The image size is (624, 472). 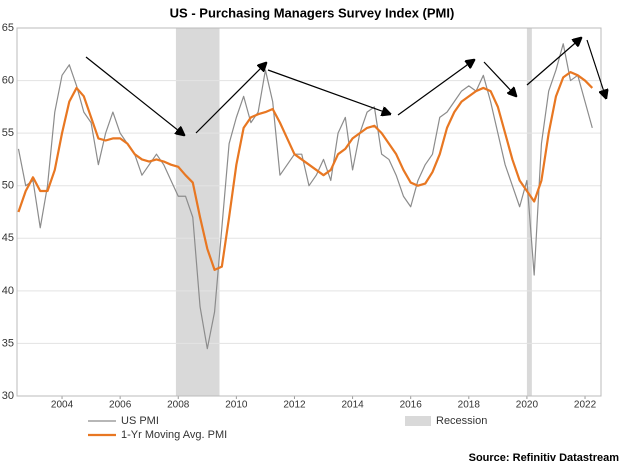 I want to click on x-tick-label: 2008, so click(x=178, y=405).